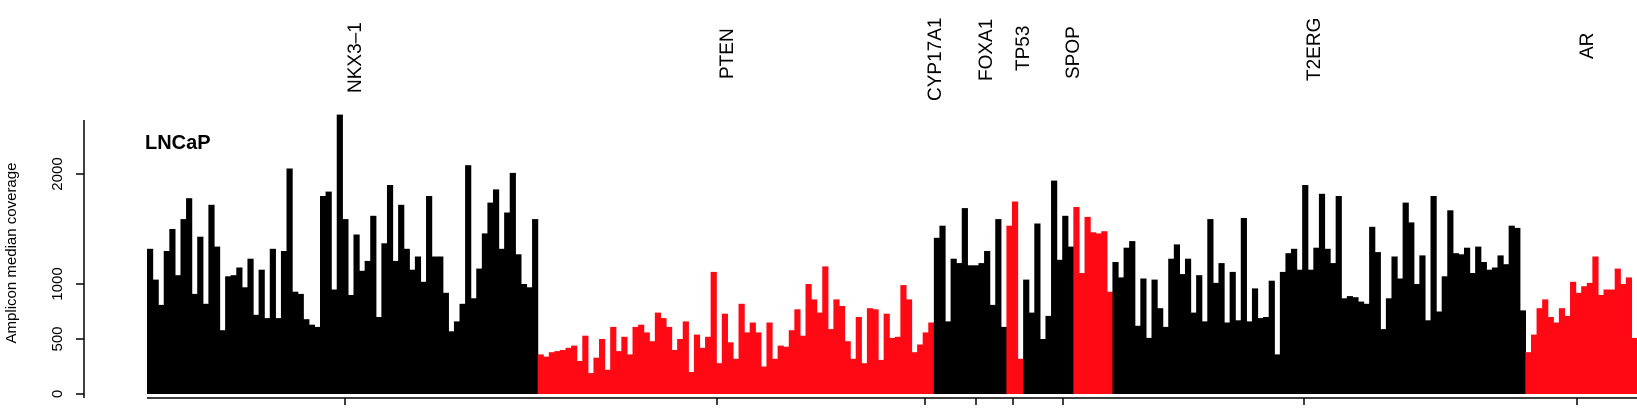  Describe the element at coordinates (67, 259) in the screenshot. I see `y-axis: 0 500 1000 2000` at that location.